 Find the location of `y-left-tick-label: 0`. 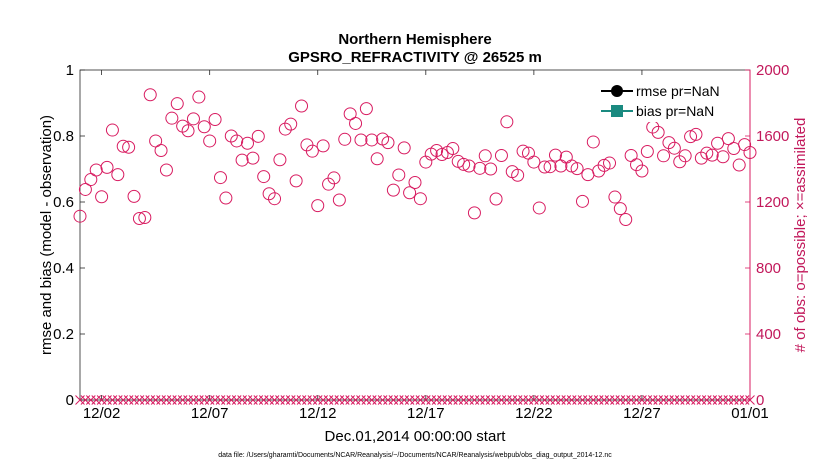

y-left-tick-label: 0 is located at coordinates (70, 400).